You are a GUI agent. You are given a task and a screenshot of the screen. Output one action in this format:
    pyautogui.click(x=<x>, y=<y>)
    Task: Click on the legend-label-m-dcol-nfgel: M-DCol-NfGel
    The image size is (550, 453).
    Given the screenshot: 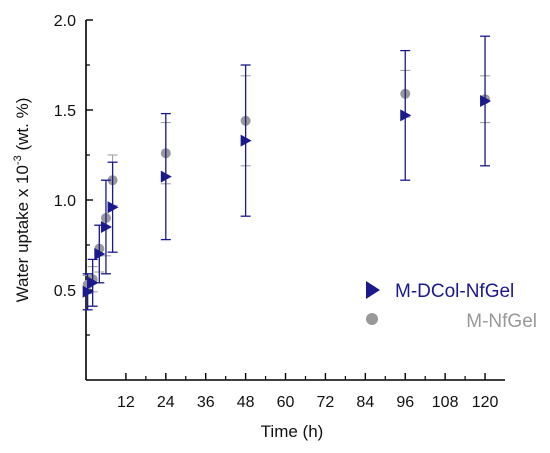 What is the action you would take?
    pyautogui.click(x=454, y=291)
    